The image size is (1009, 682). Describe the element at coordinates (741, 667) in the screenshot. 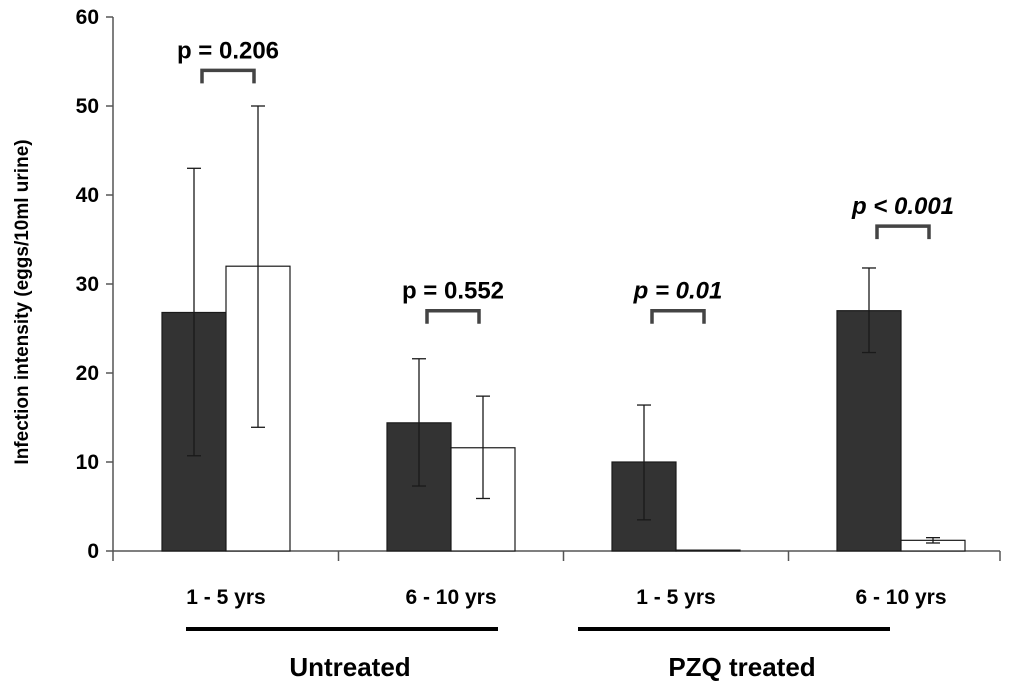

I see `group-label: PZQ treated` at that location.